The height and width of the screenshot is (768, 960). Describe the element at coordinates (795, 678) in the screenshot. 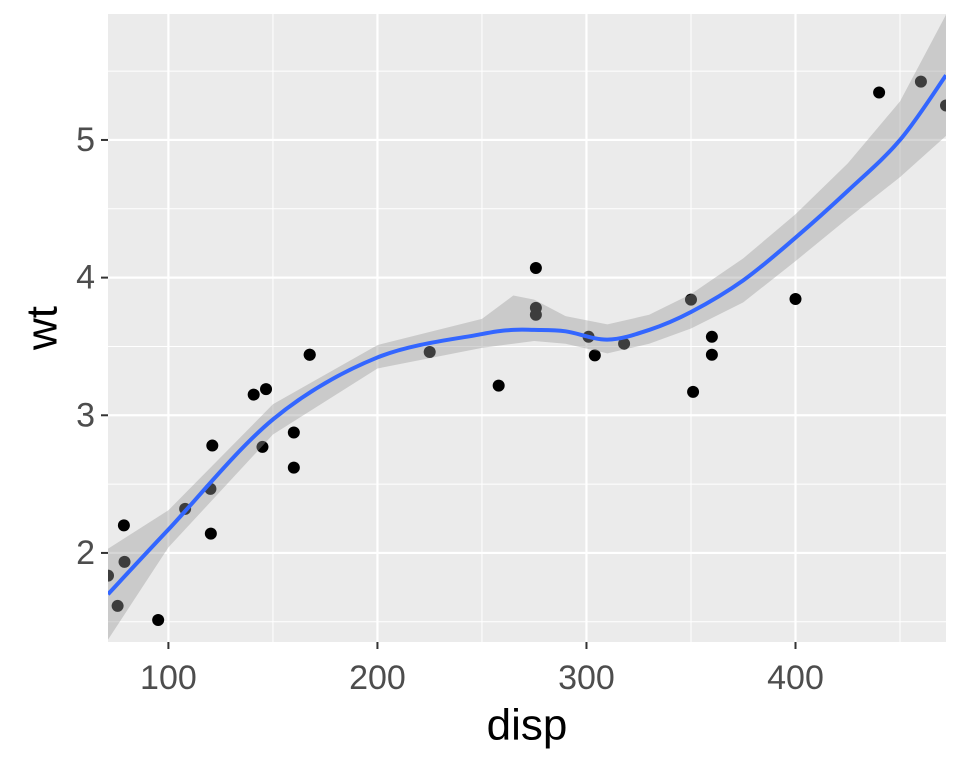

I see `x-tick-label: 400` at that location.